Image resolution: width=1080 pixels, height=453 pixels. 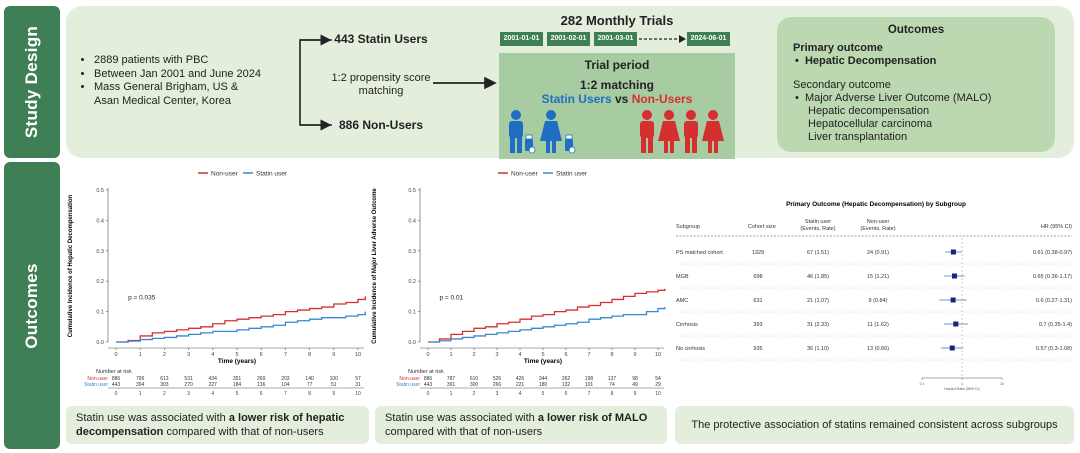 What do you see at coordinates (164, 355) in the screenshot?
I see `x-tick-label: 2` at bounding box center [164, 355].